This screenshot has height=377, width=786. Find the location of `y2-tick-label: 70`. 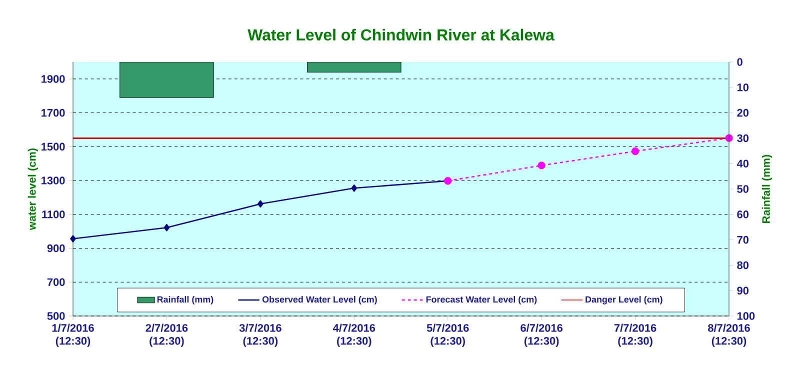

y2-tick-label: 70 is located at coordinates (743, 240).